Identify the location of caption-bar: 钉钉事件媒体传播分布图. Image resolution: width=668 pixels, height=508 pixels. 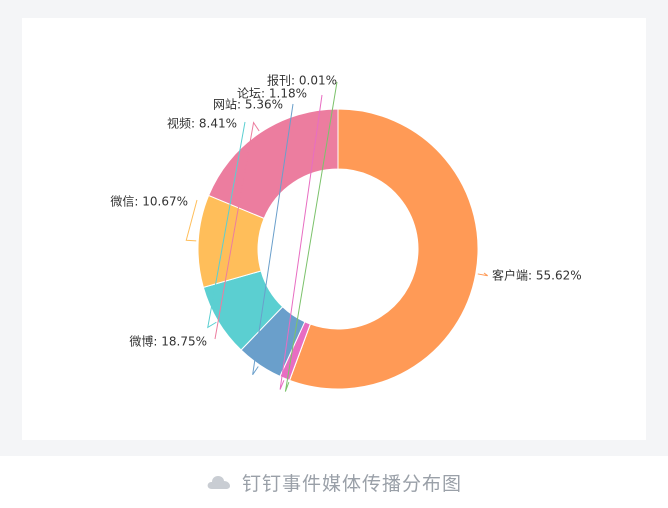
(334, 482).